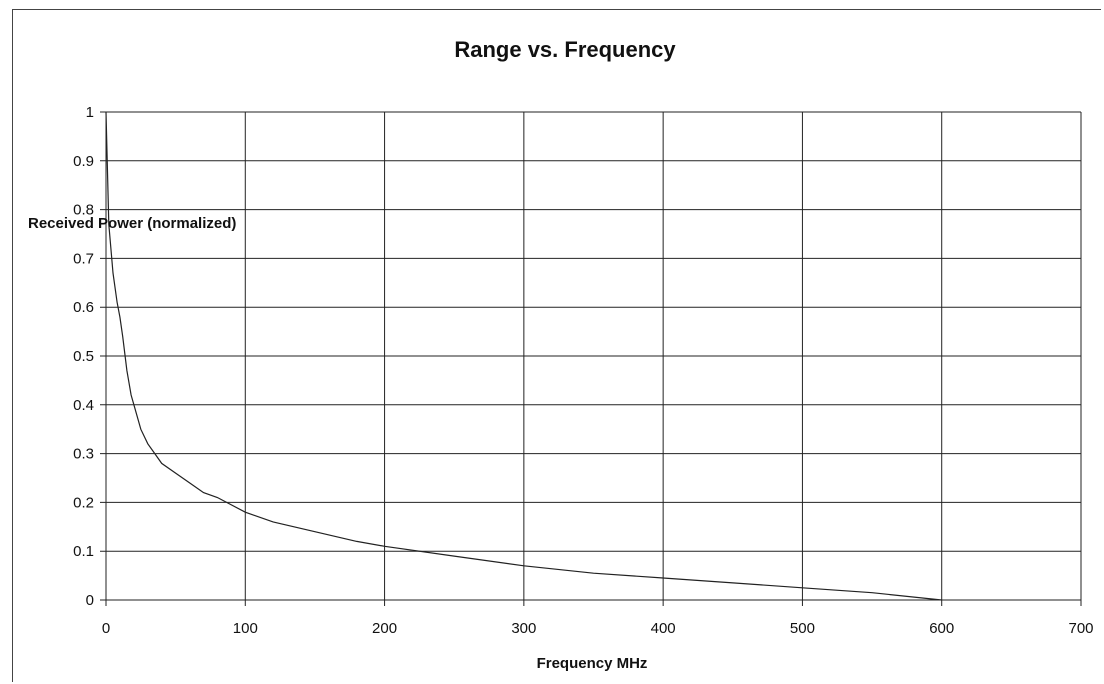 This screenshot has width=1104, height=684. What do you see at coordinates (663, 628) in the screenshot?
I see `x-tick-label: 400` at bounding box center [663, 628].